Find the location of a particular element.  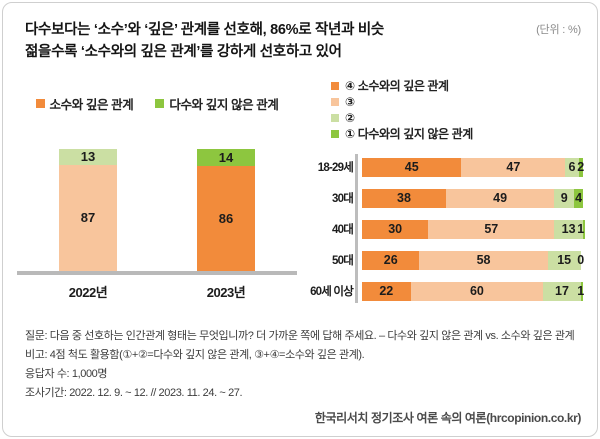

legend-label: 소수와 깊은 관계 is located at coordinates (91, 104).